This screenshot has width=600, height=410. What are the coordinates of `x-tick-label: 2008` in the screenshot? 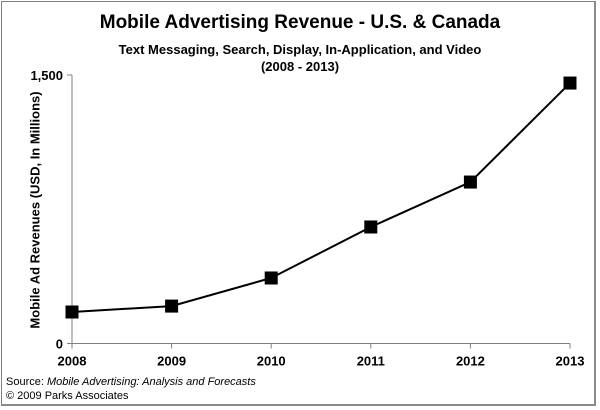 It's located at (72, 361).